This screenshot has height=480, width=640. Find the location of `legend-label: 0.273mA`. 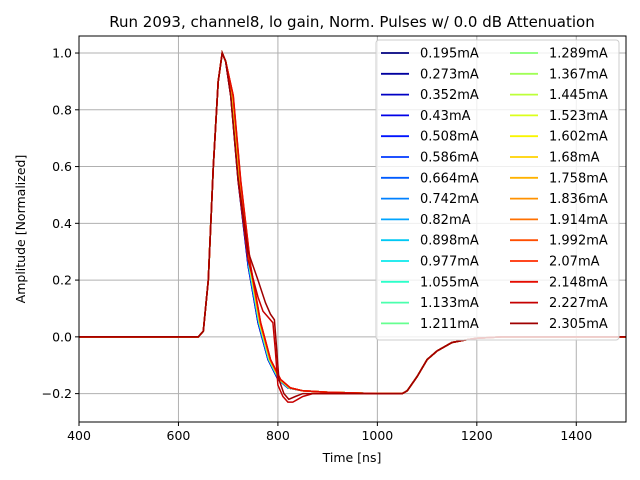

legend-label: 0.273mA is located at coordinates (449, 74).